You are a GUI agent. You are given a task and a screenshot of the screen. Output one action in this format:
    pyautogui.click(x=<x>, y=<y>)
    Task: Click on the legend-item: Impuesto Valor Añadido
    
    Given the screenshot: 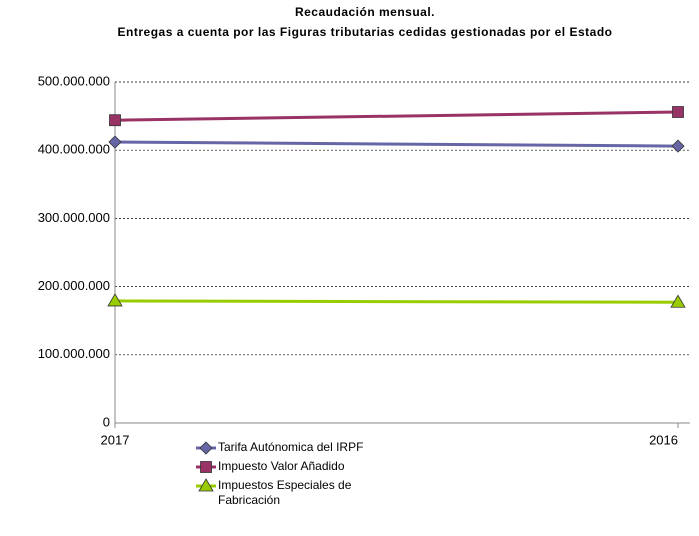 What is the action you would take?
    pyautogui.click(x=281, y=466)
    